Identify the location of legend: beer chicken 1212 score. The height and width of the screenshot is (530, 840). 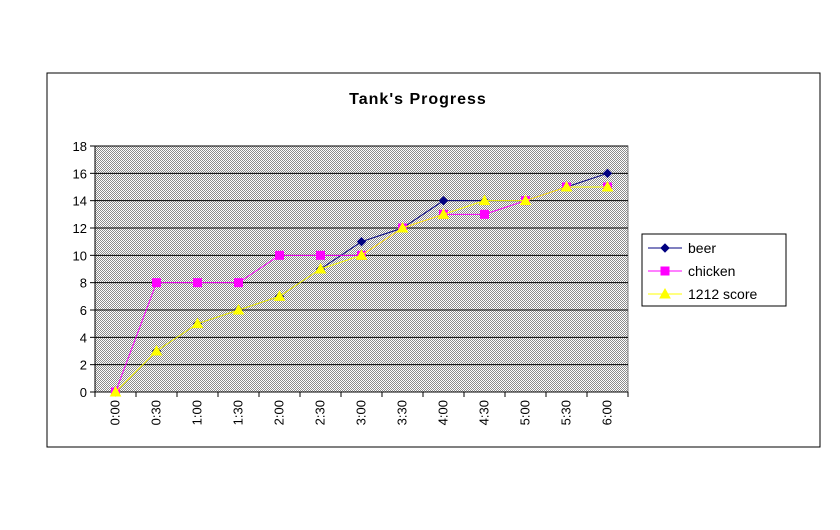
(714, 270).